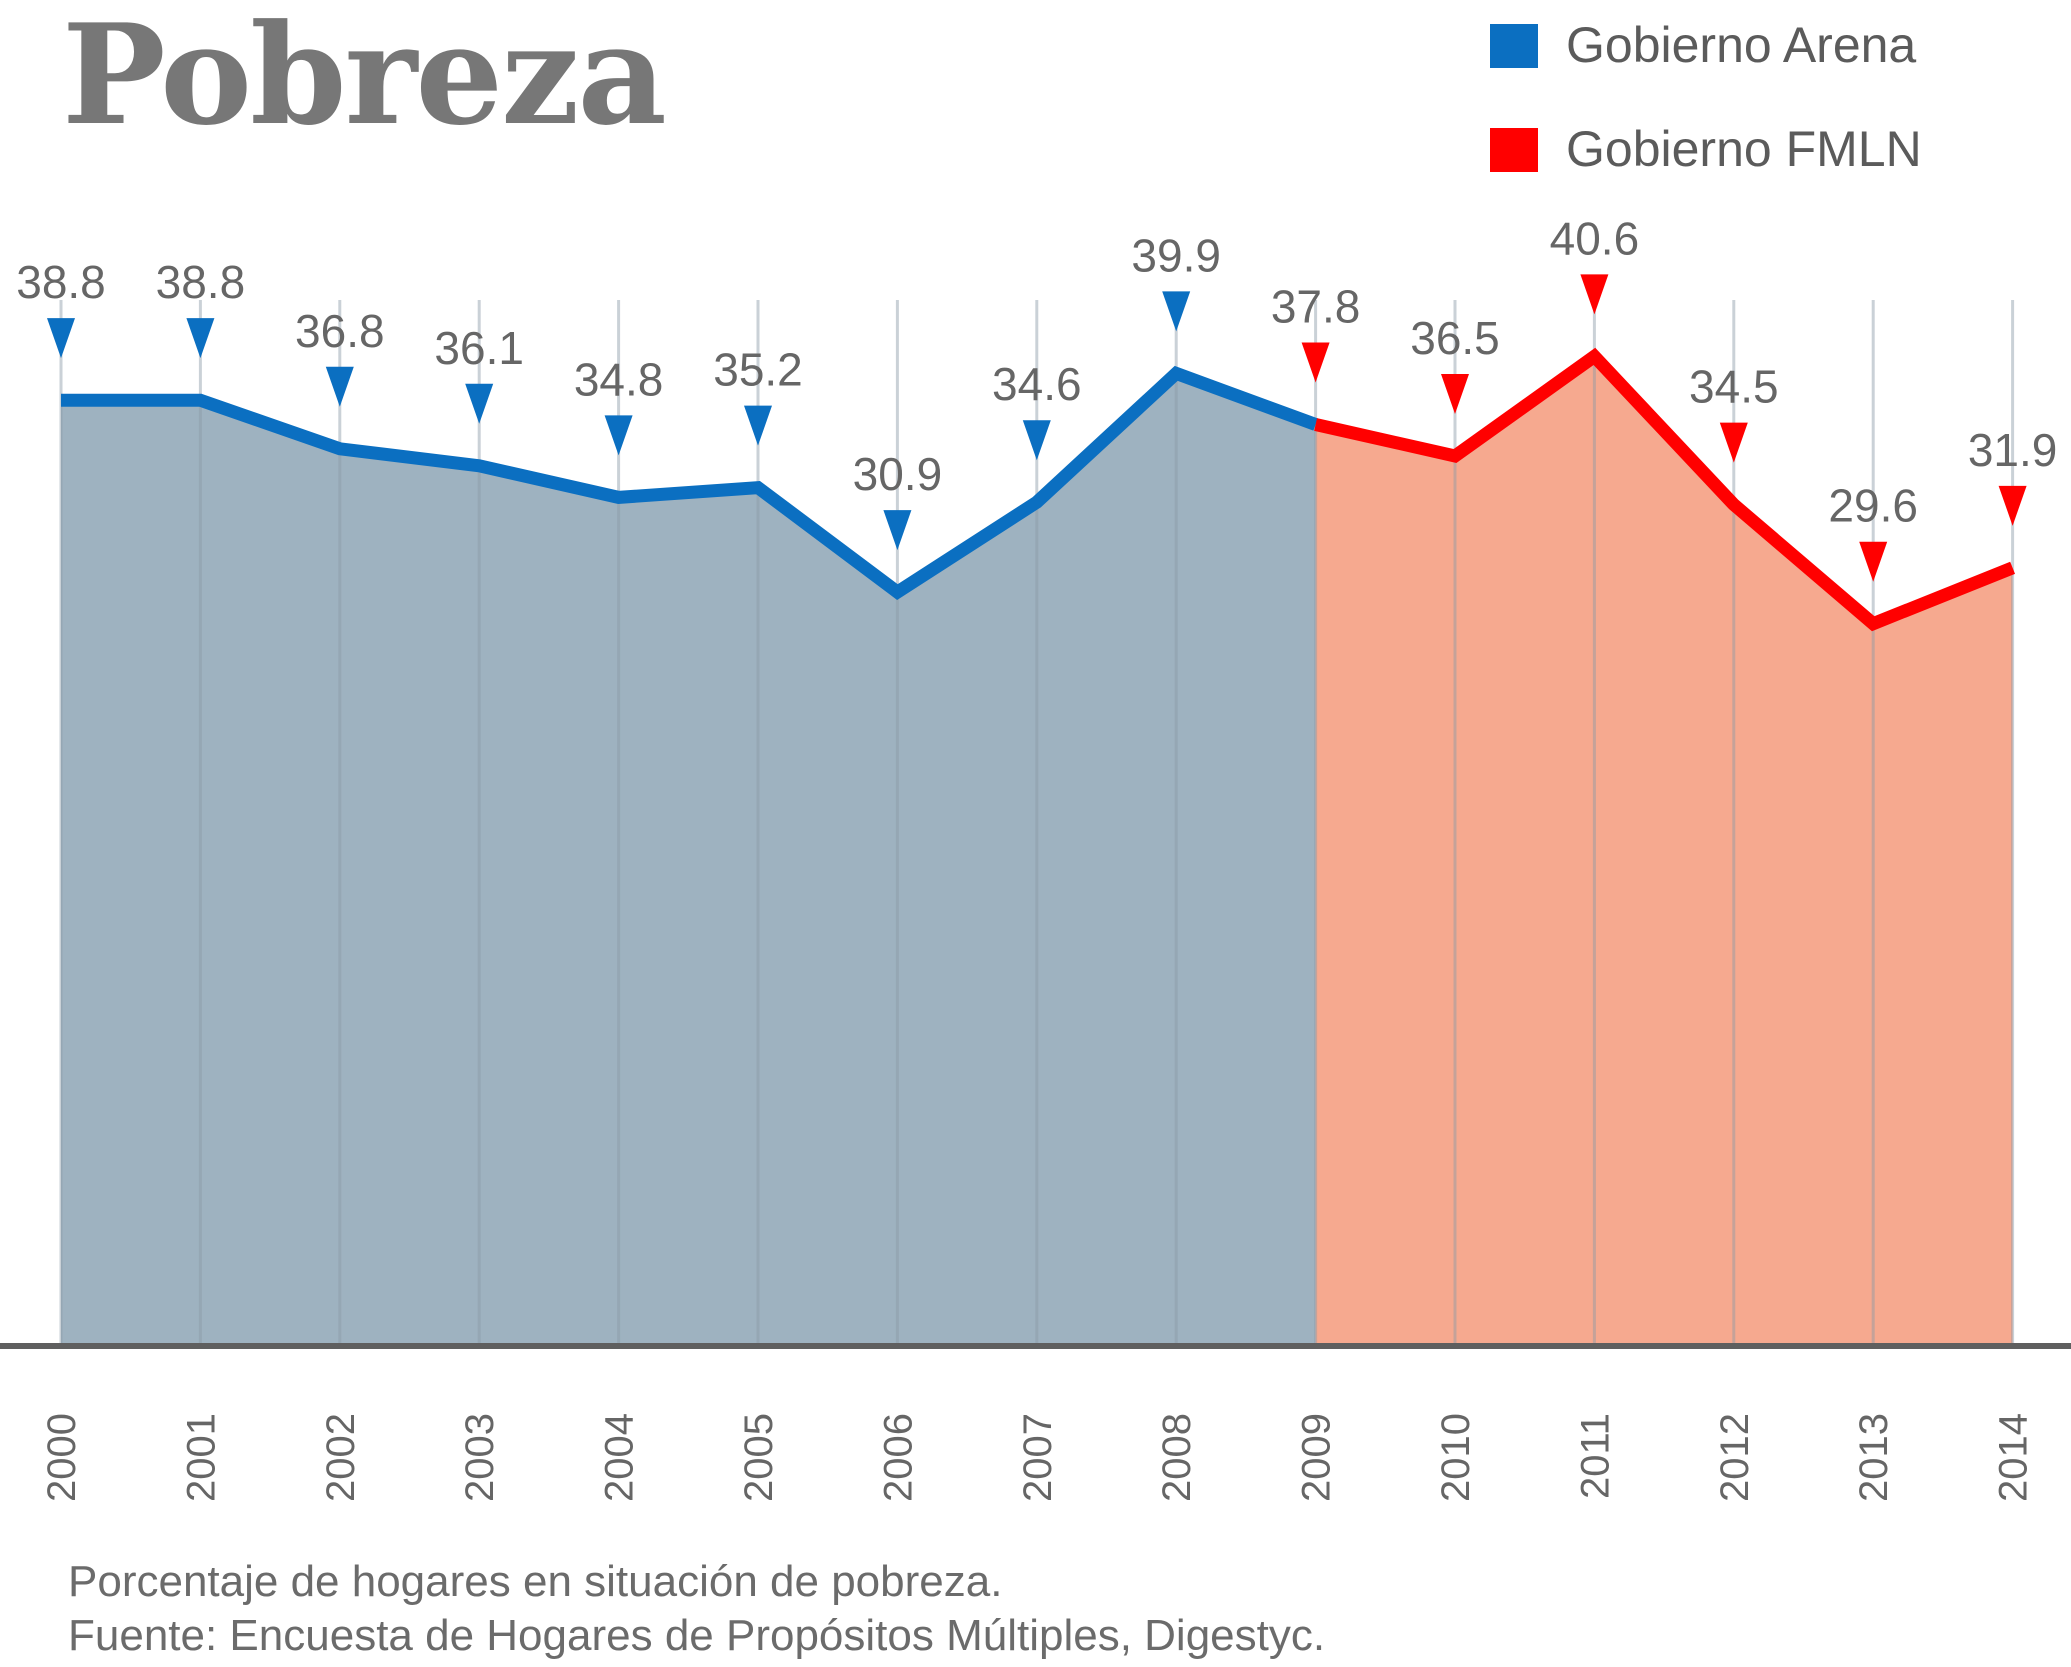 This screenshot has width=2071, height=1667. What do you see at coordinates (1873, 506) in the screenshot?
I see `value-label-2013: 29.6` at bounding box center [1873, 506].